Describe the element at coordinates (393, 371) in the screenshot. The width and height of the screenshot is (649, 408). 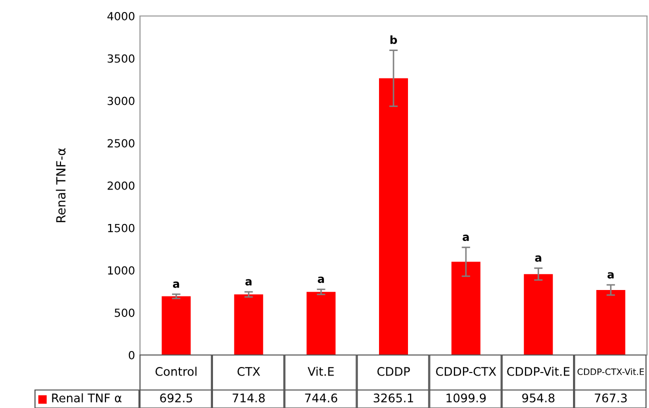
I see `x-tick-label: CDDP` at that location.